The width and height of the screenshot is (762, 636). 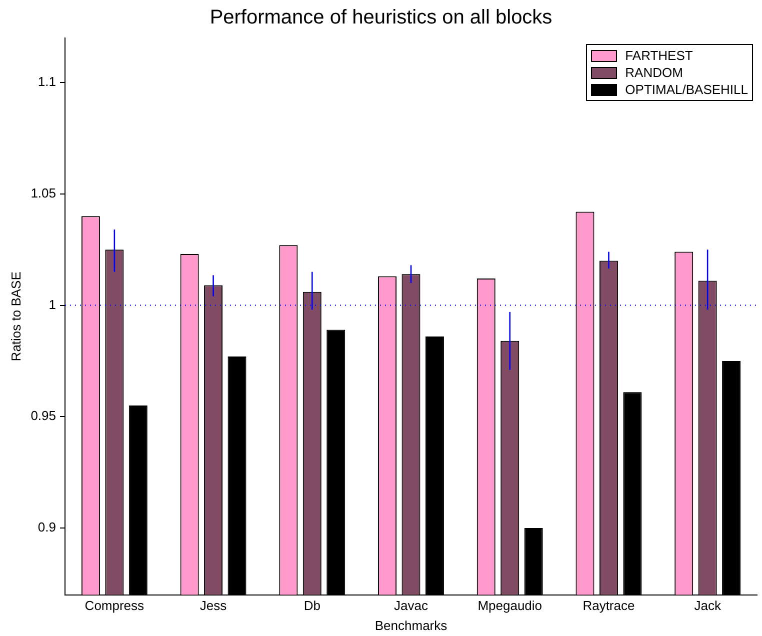 I want to click on x-tick-label: Compress, so click(x=114, y=606).